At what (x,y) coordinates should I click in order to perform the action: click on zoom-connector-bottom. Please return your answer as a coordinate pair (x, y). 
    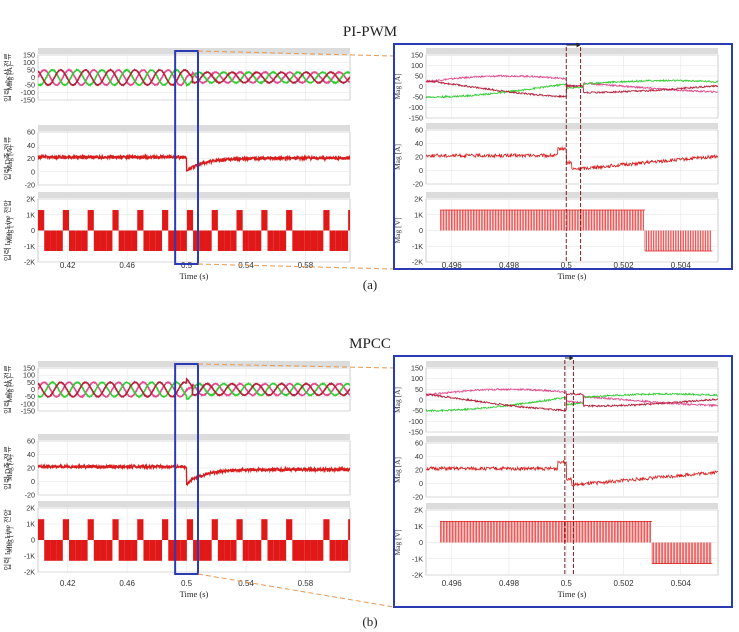
    Looking at the image, I should click on (296, 266).